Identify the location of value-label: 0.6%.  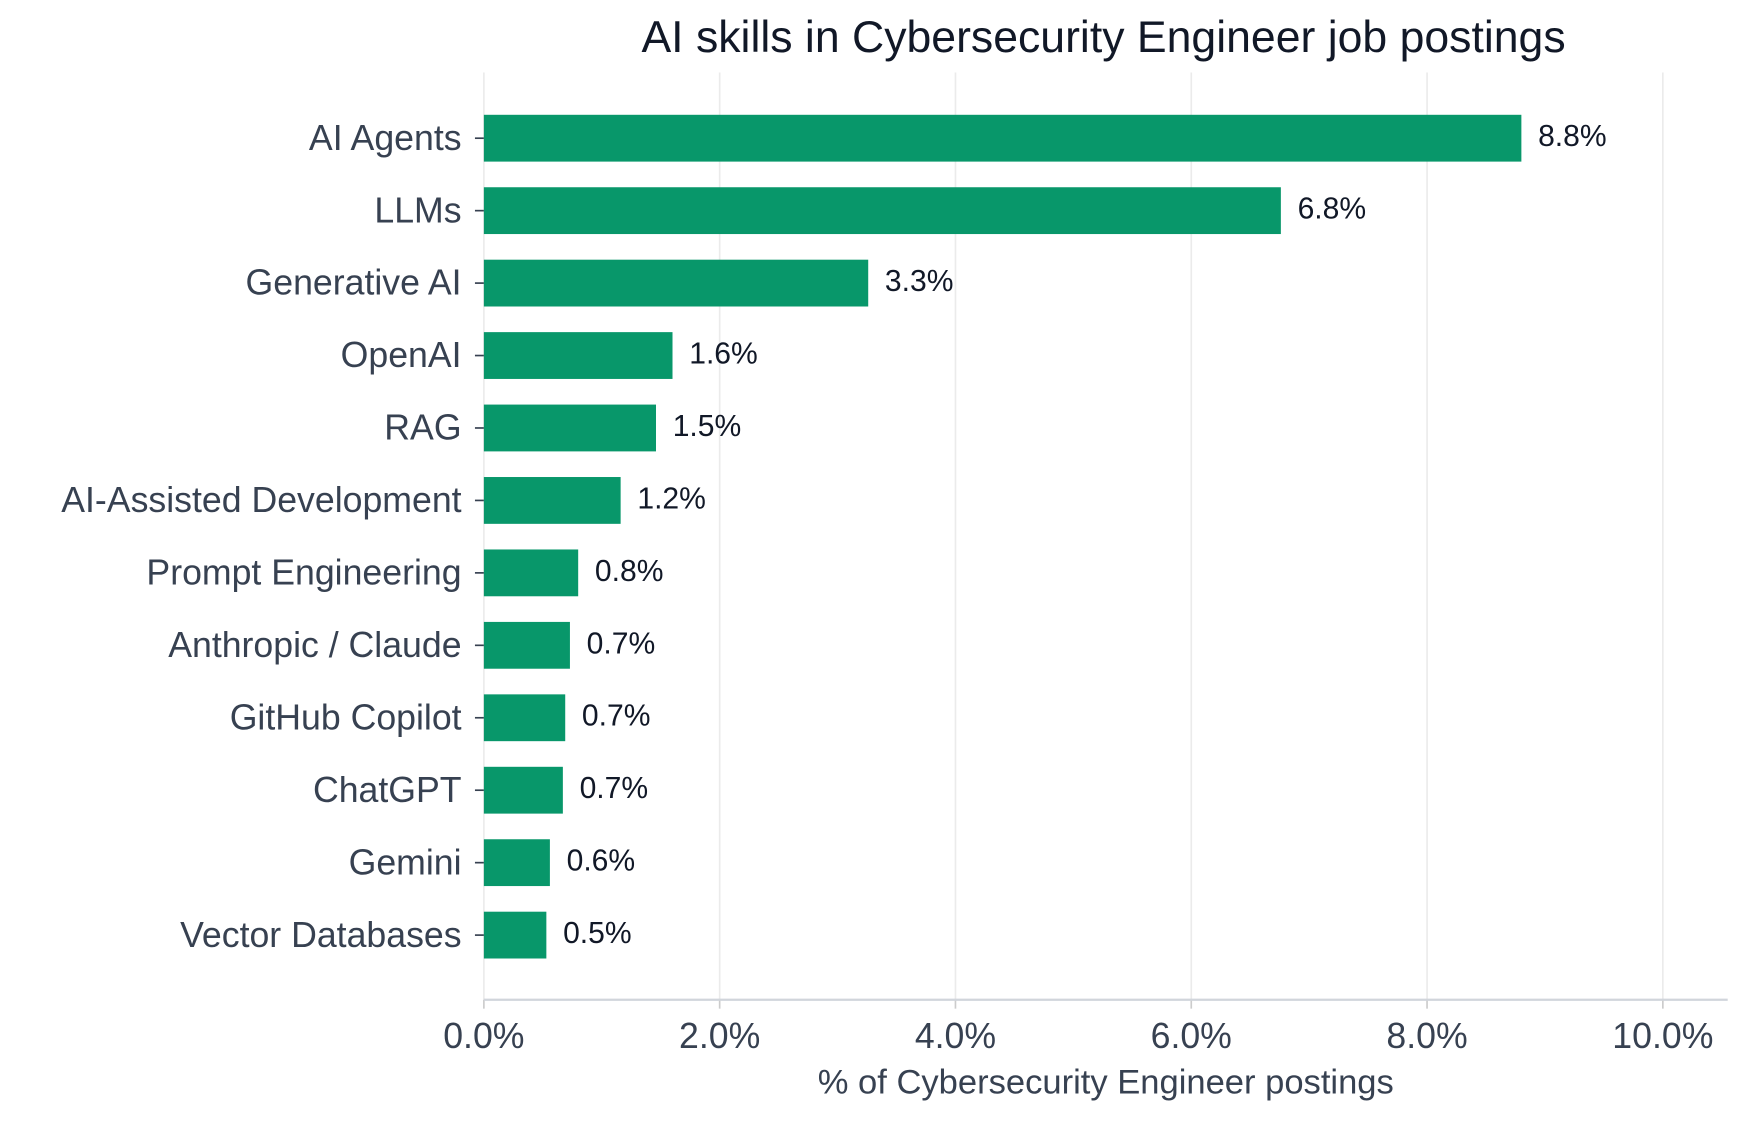
(601, 861).